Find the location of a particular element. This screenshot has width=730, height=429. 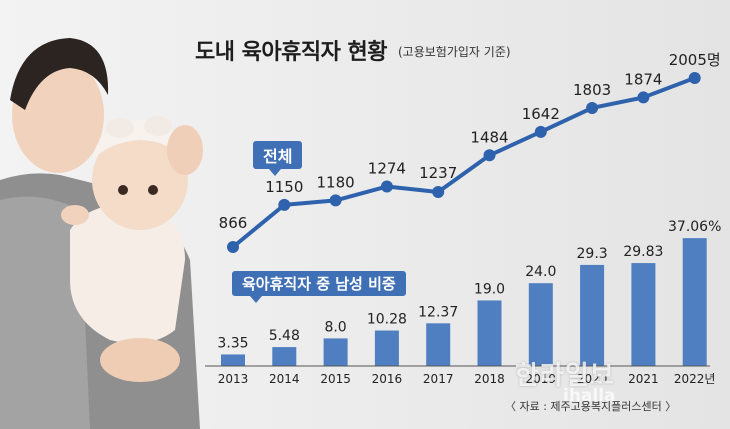

line-value-label: 1642 is located at coordinates (541, 114).